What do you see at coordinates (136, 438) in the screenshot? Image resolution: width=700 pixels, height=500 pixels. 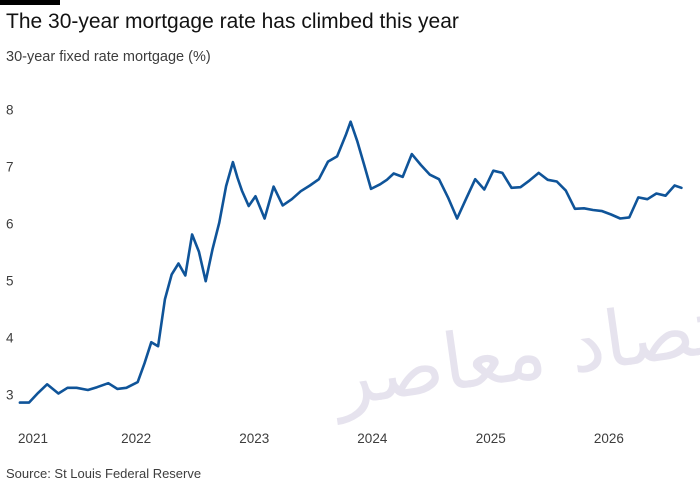 I see `x-tick-label: 2022` at bounding box center [136, 438].